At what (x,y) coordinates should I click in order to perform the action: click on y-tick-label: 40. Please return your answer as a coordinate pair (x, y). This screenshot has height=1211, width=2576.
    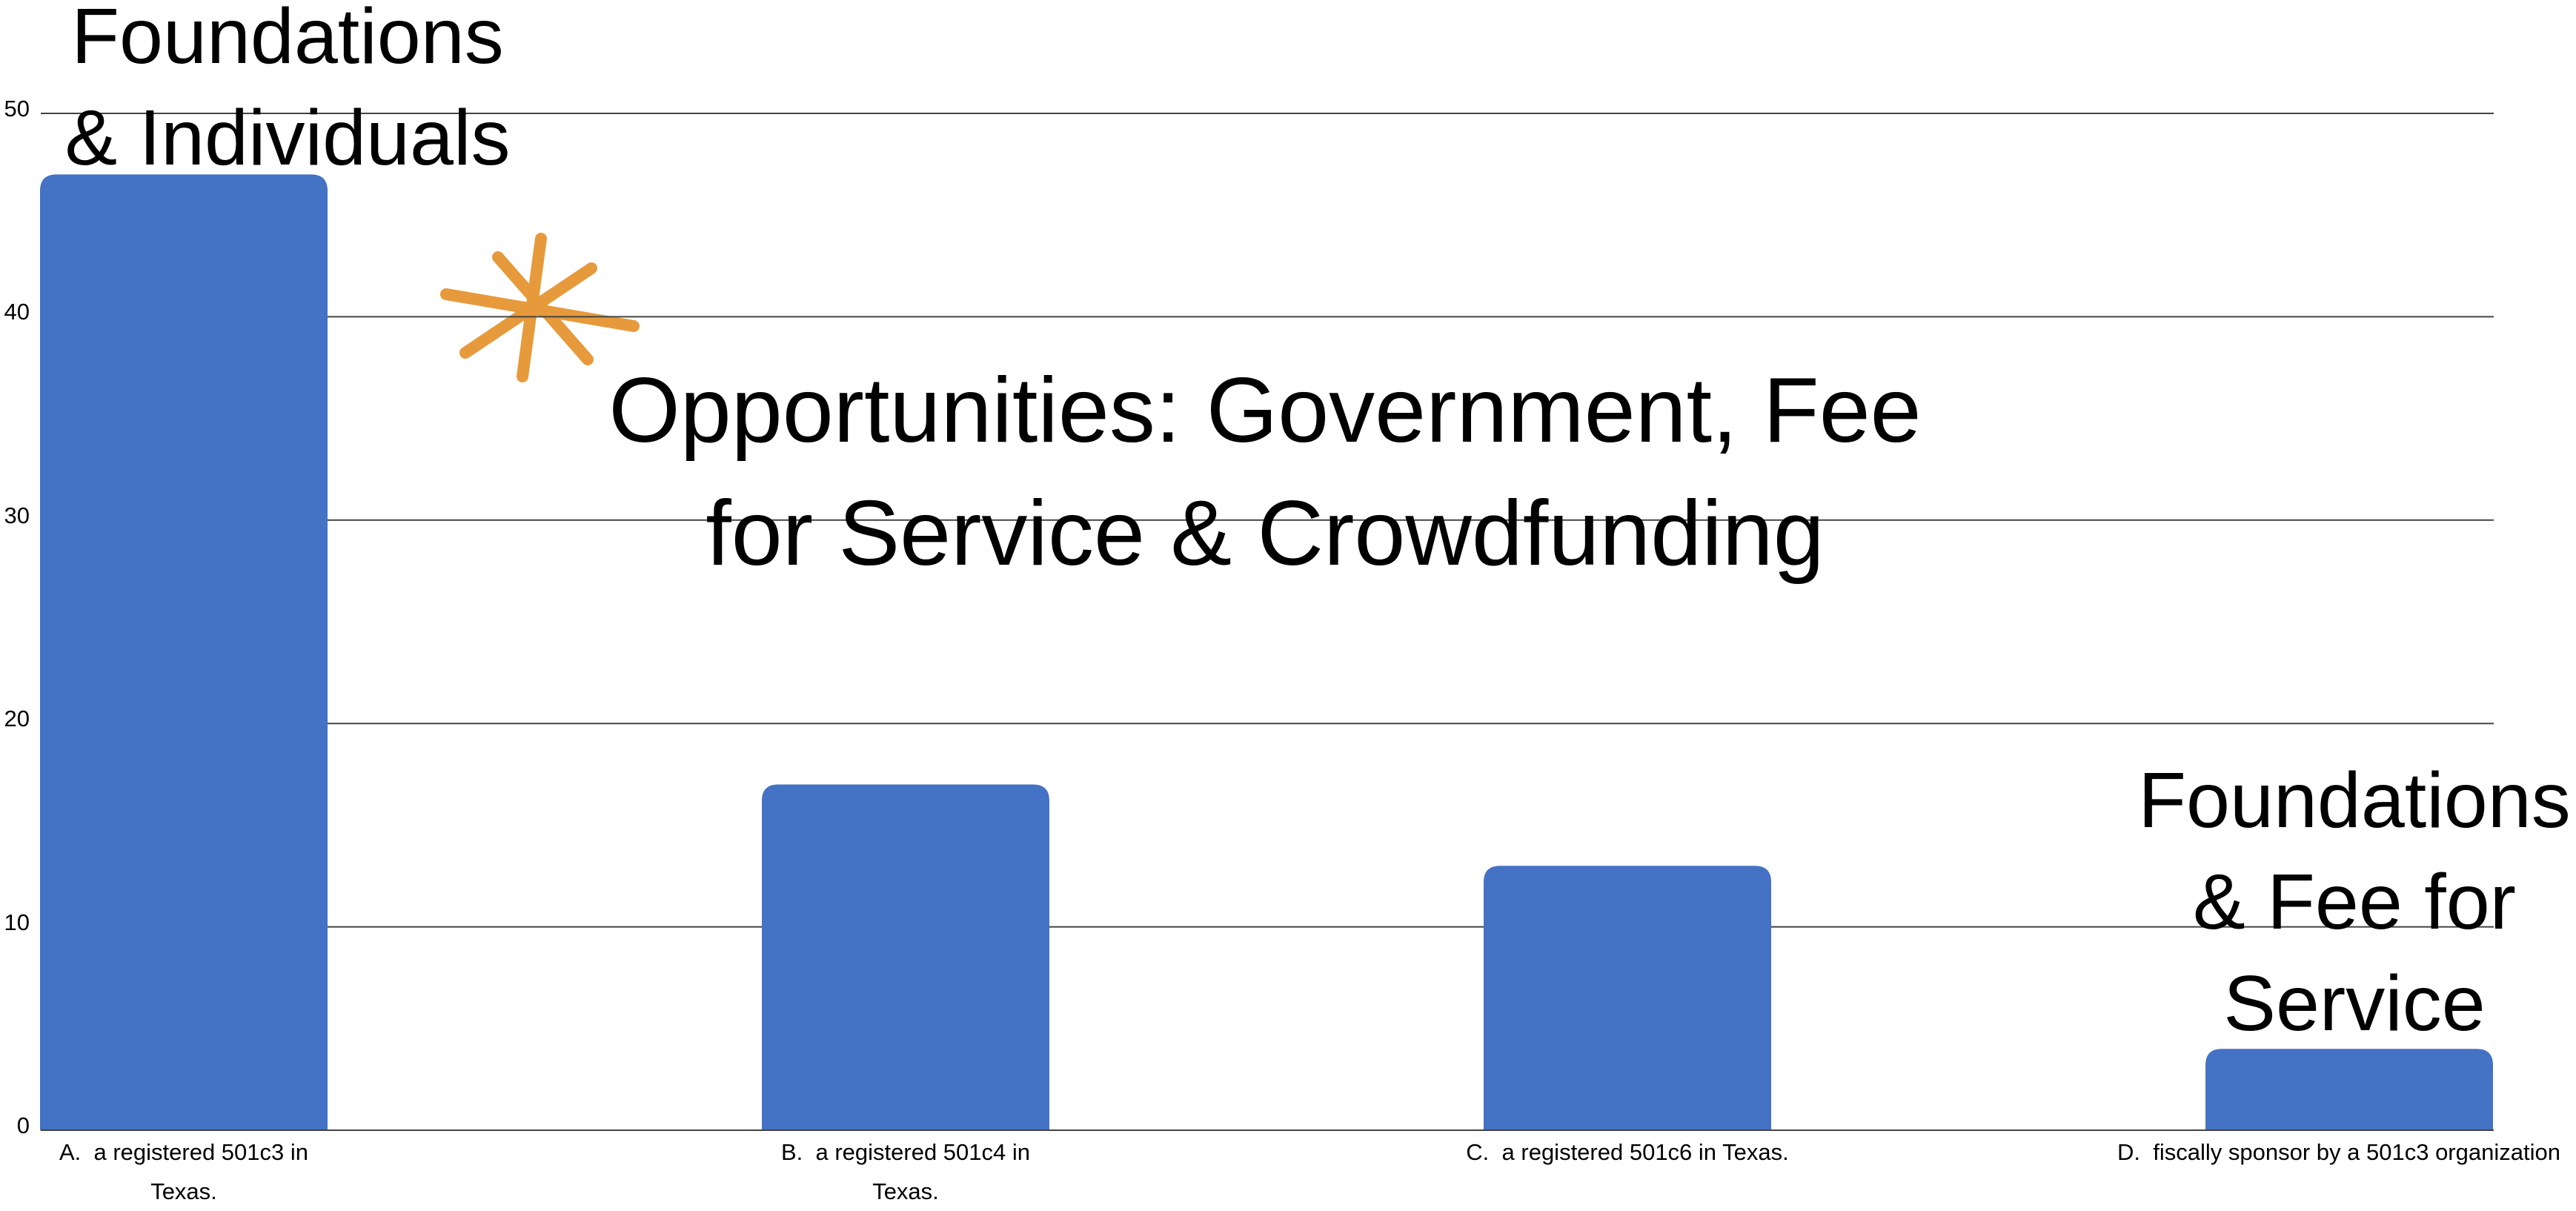
    Looking at the image, I should click on (17, 312).